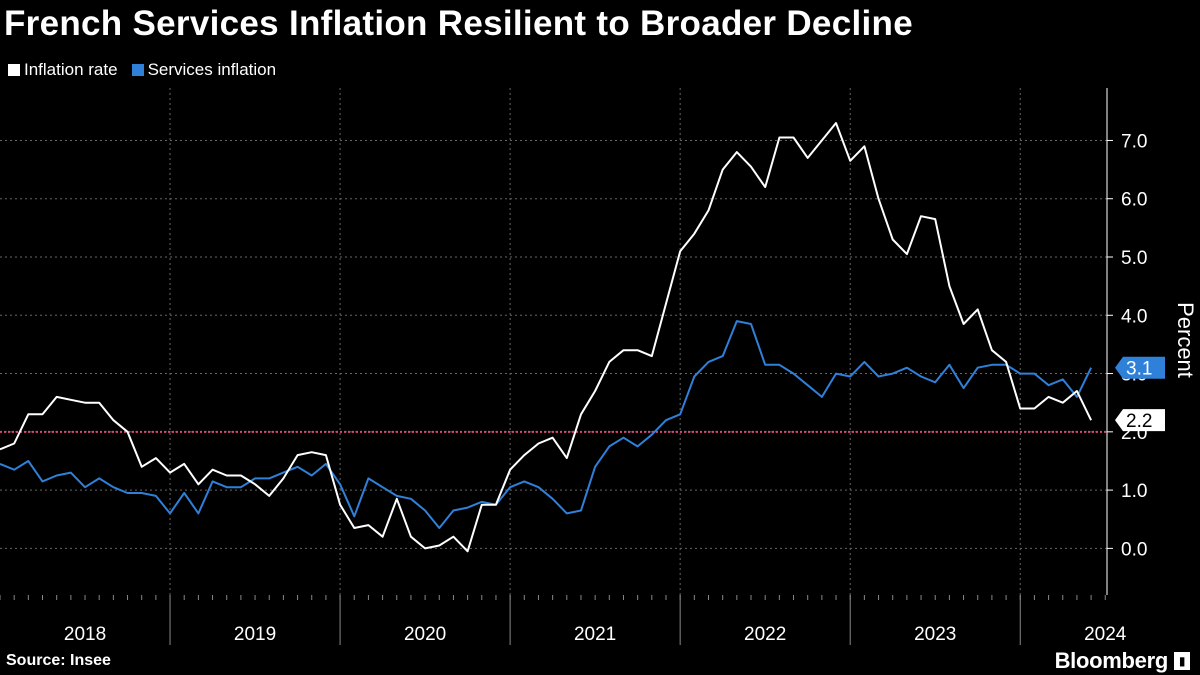 The height and width of the screenshot is (675, 1200). I want to click on end-label-tag-services, so click(1140, 367).